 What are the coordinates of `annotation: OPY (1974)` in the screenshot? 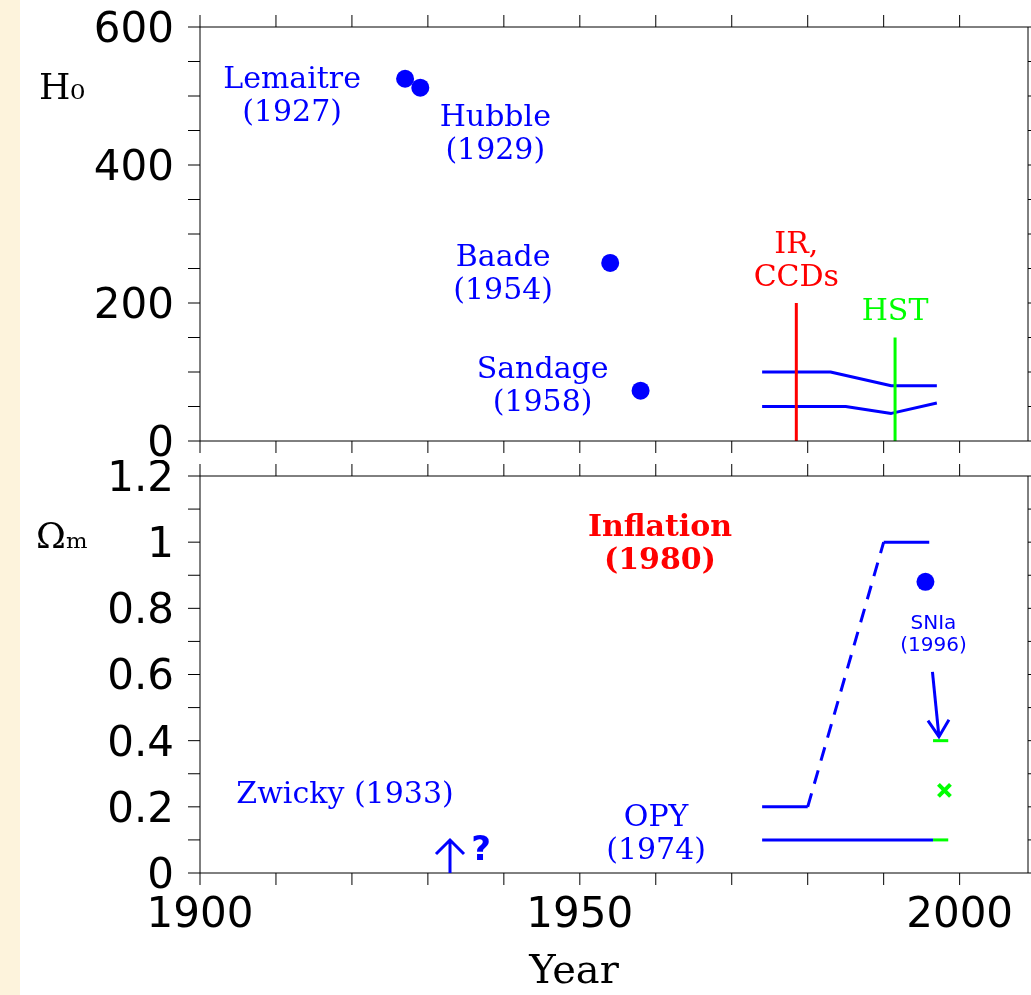 It's located at (656, 831).